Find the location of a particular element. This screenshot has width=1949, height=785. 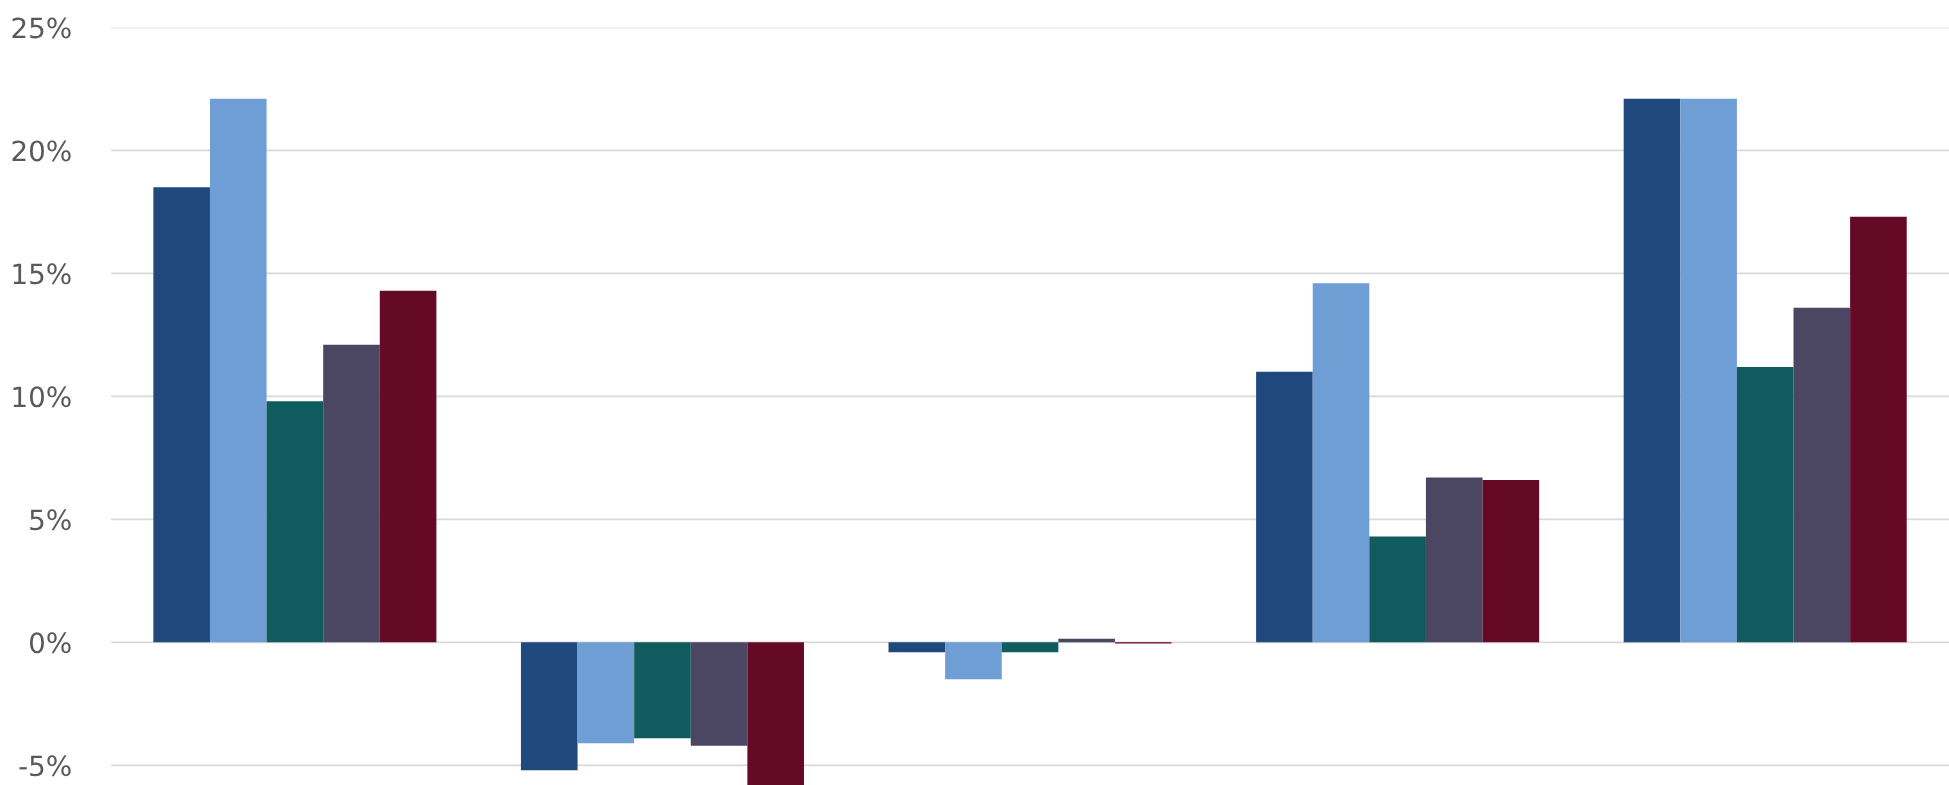

y-tick-label: 25% is located at coordinates (41, 28).